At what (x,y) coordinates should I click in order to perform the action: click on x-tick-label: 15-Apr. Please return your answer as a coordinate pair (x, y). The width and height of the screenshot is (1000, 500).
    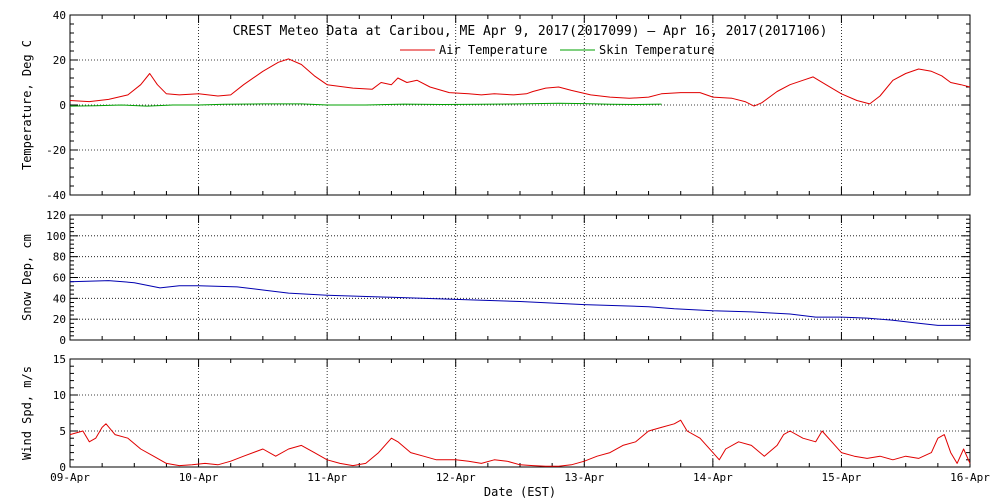
    Looking at the image, I should click on (842, 477).